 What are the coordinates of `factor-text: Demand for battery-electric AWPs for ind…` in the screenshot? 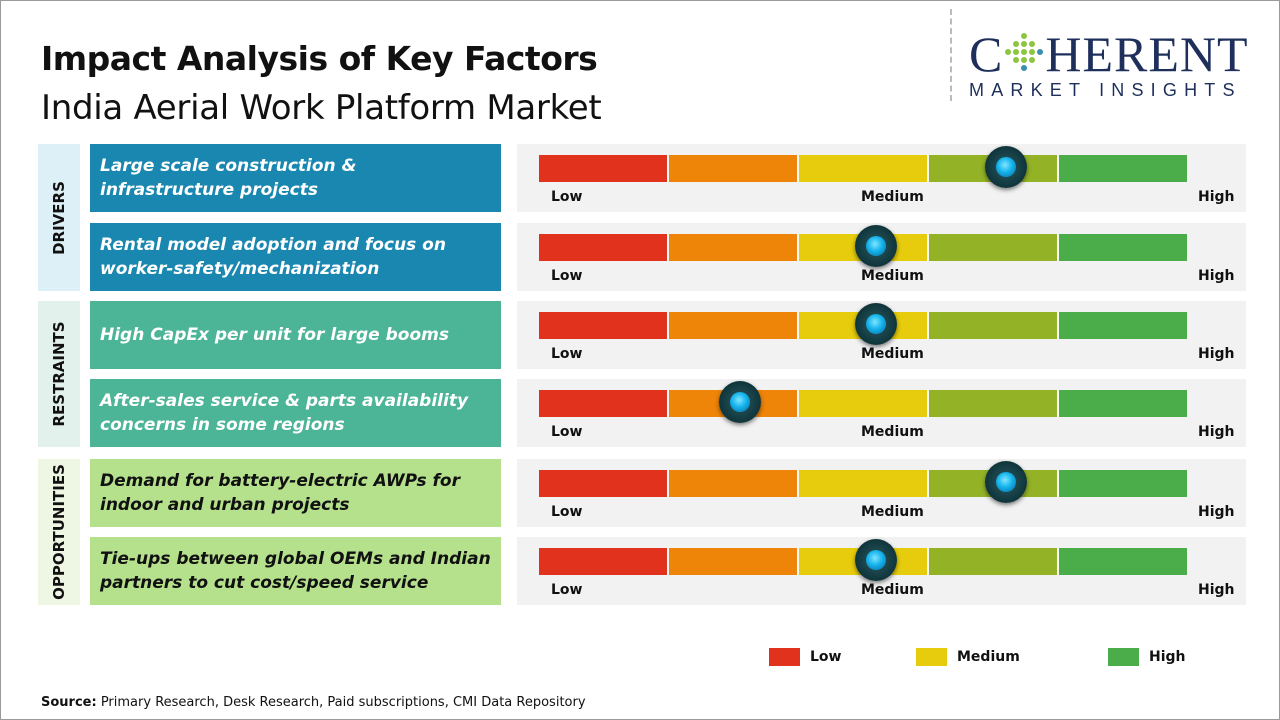 It's located at (280, 493).